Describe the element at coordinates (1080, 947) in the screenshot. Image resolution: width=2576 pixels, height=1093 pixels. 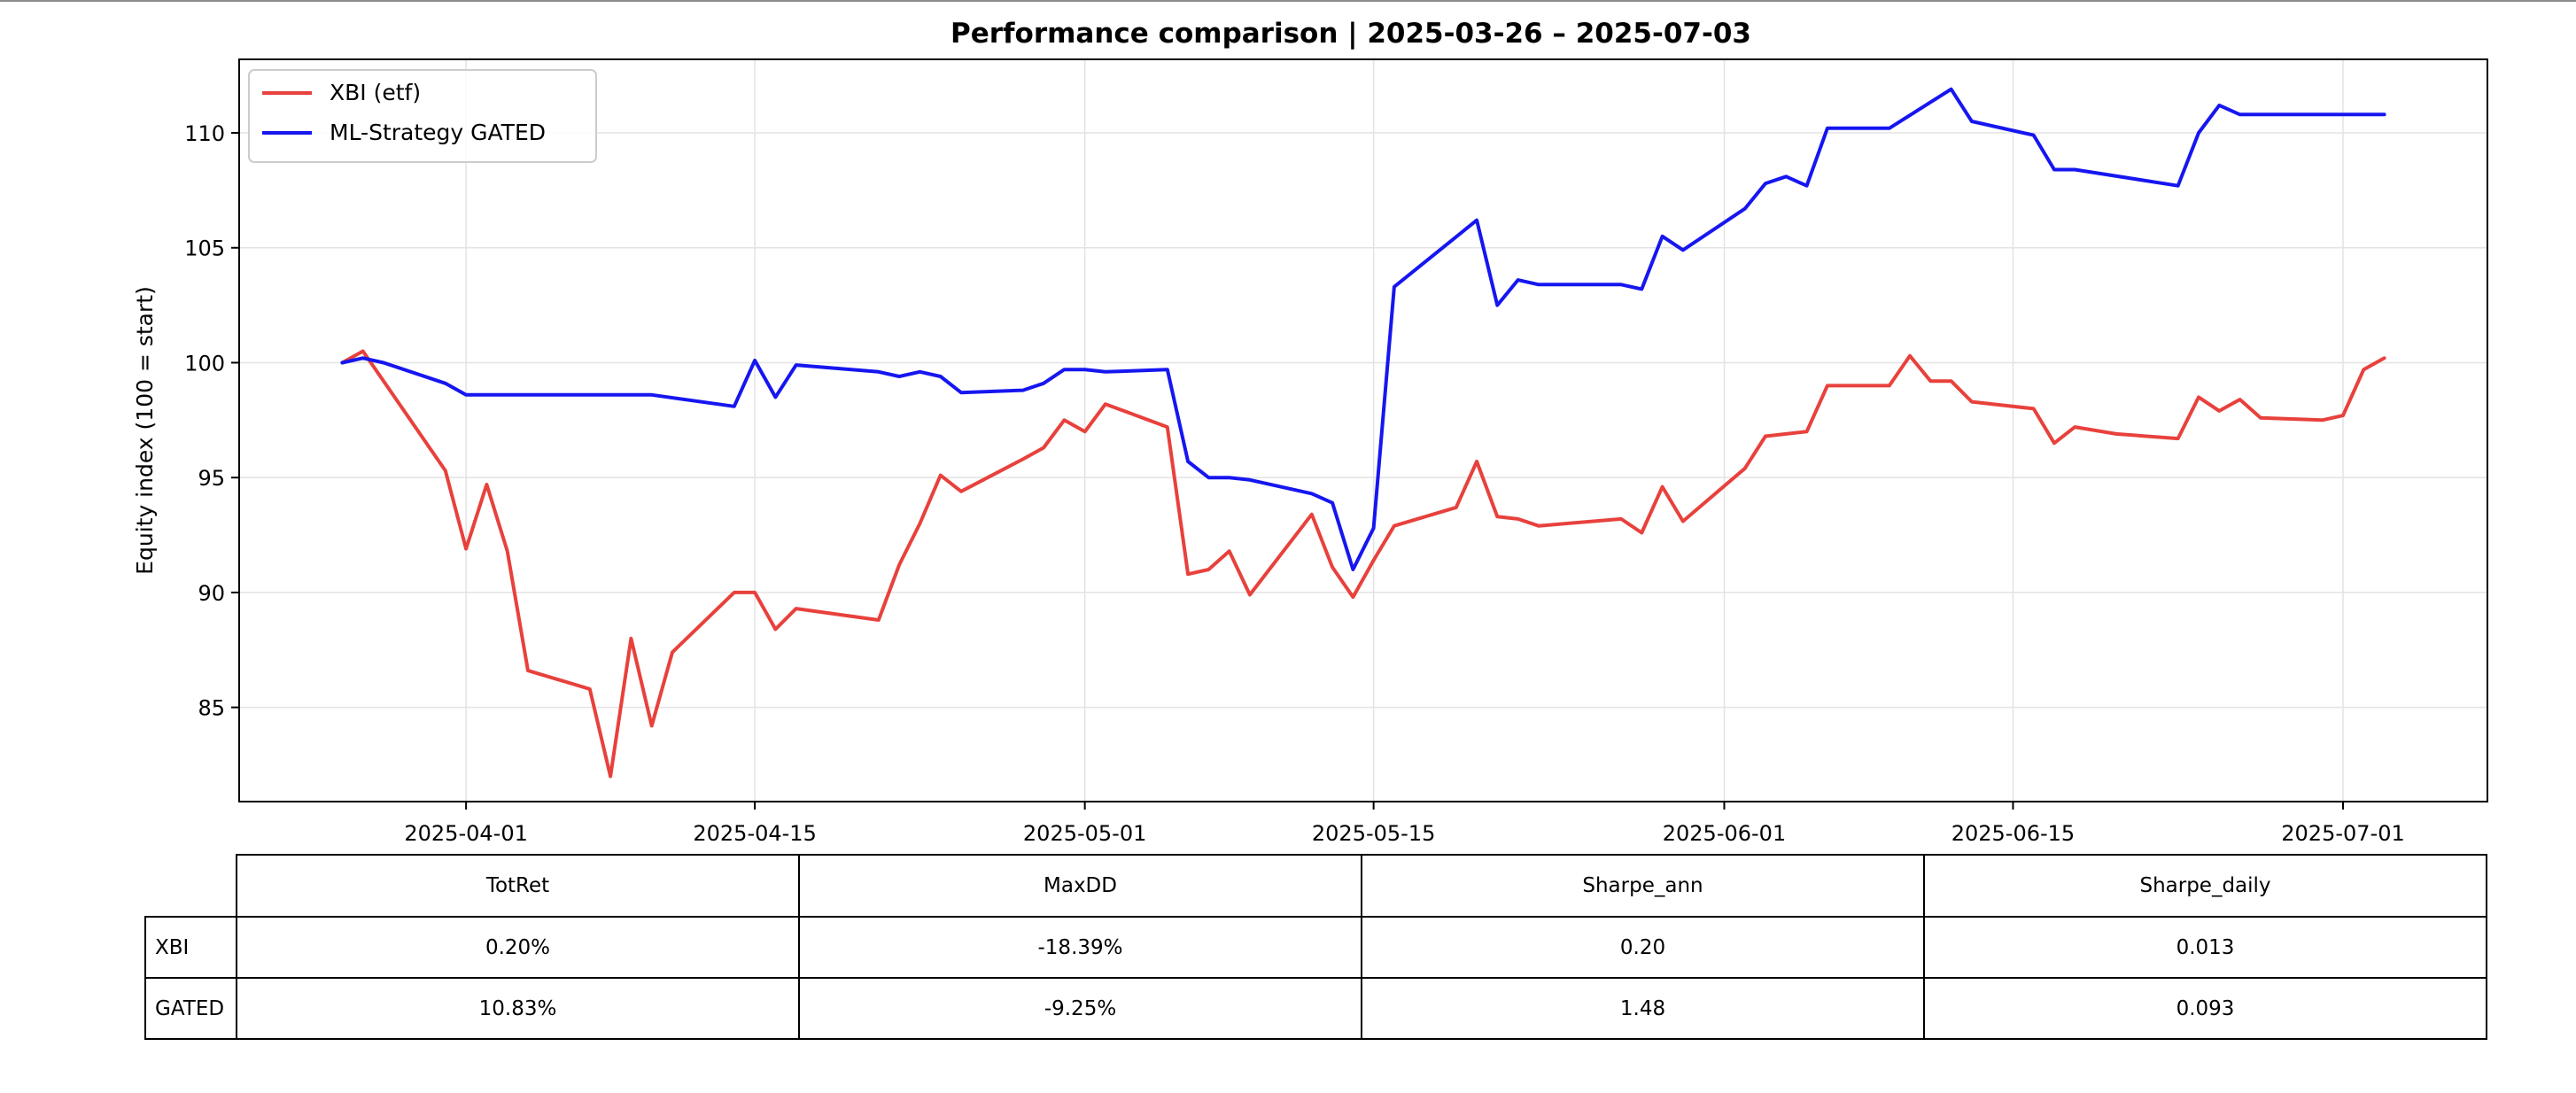
I see `table-cell: -18.39%` at that location.